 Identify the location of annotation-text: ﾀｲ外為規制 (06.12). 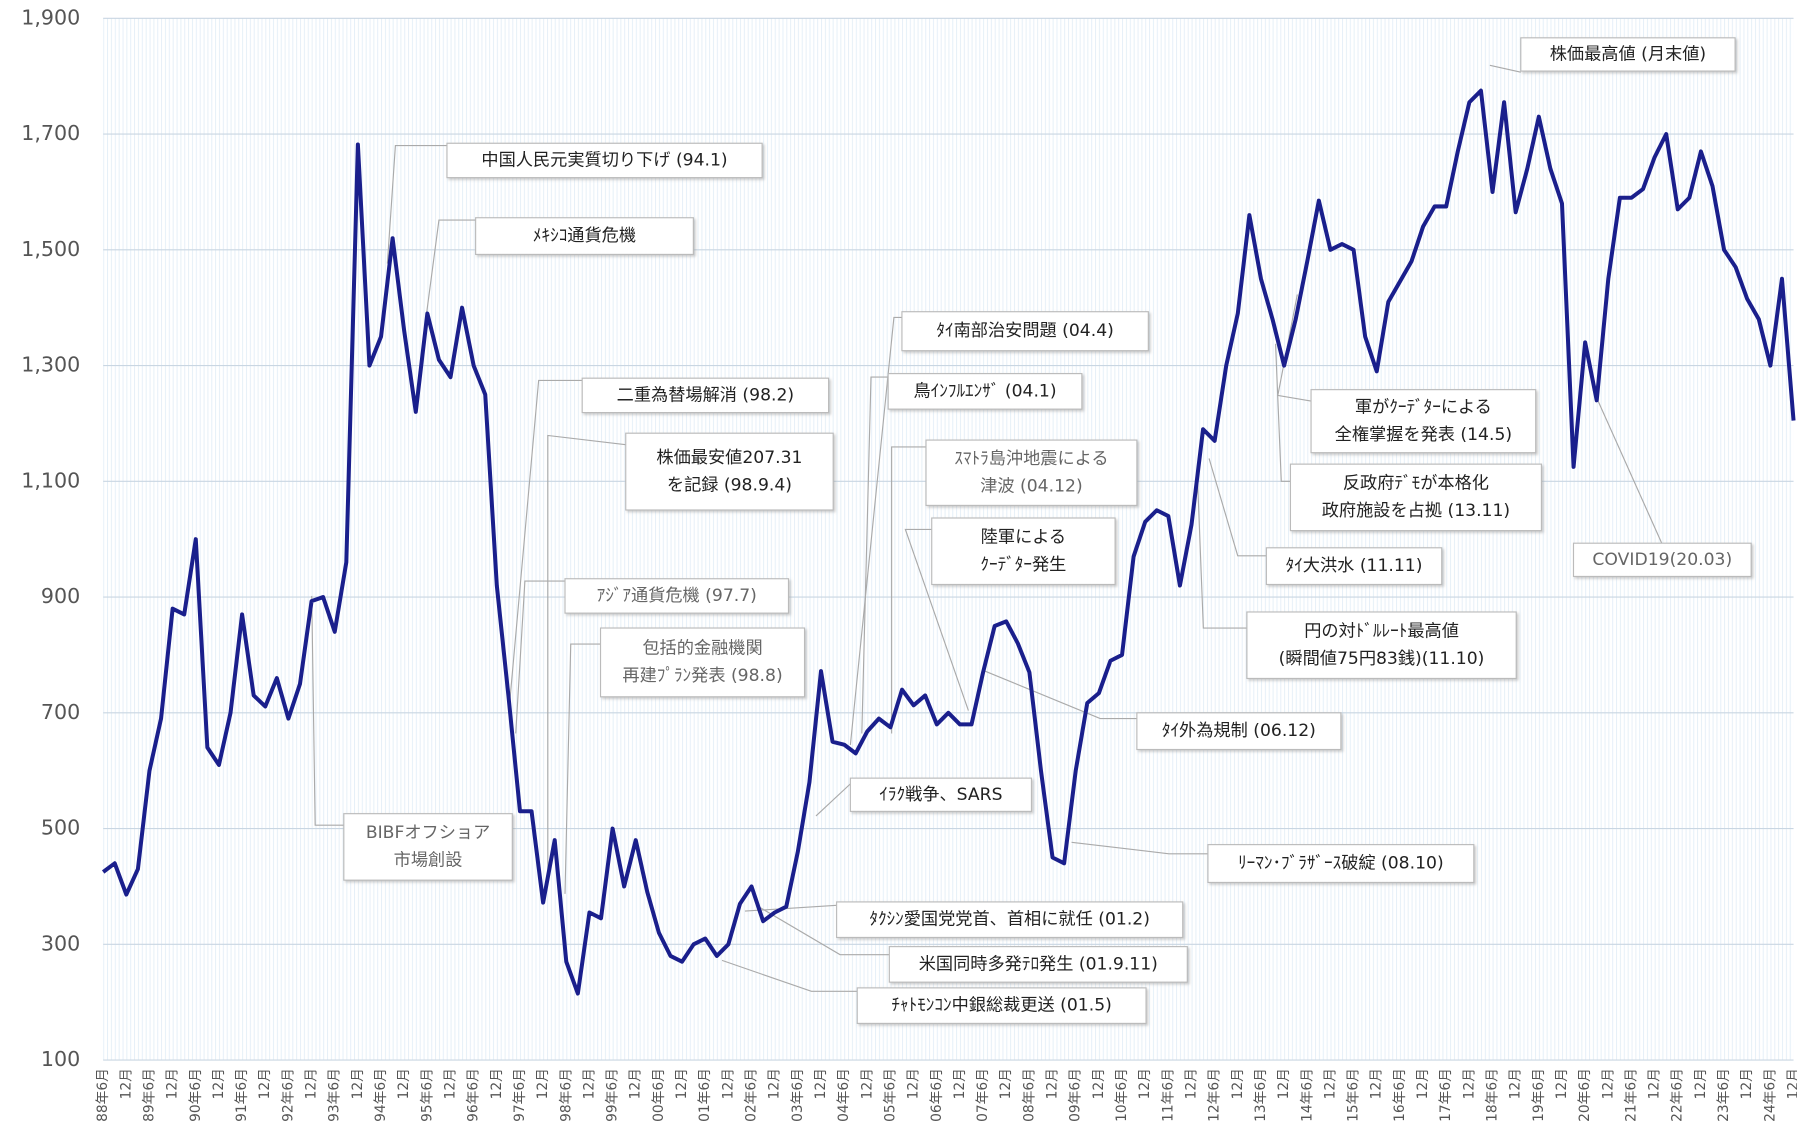
(1239, 731).